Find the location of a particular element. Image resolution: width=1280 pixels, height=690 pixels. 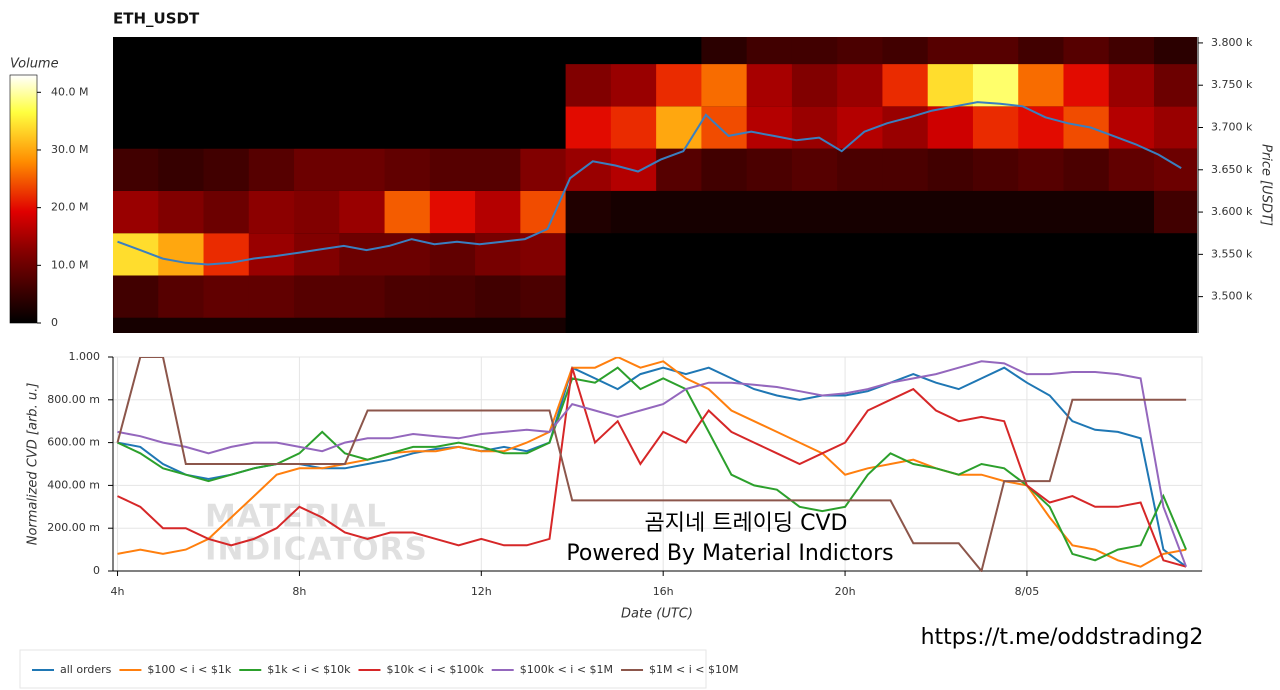

x-tick-label: 8h is located at coordinates (299, 591).